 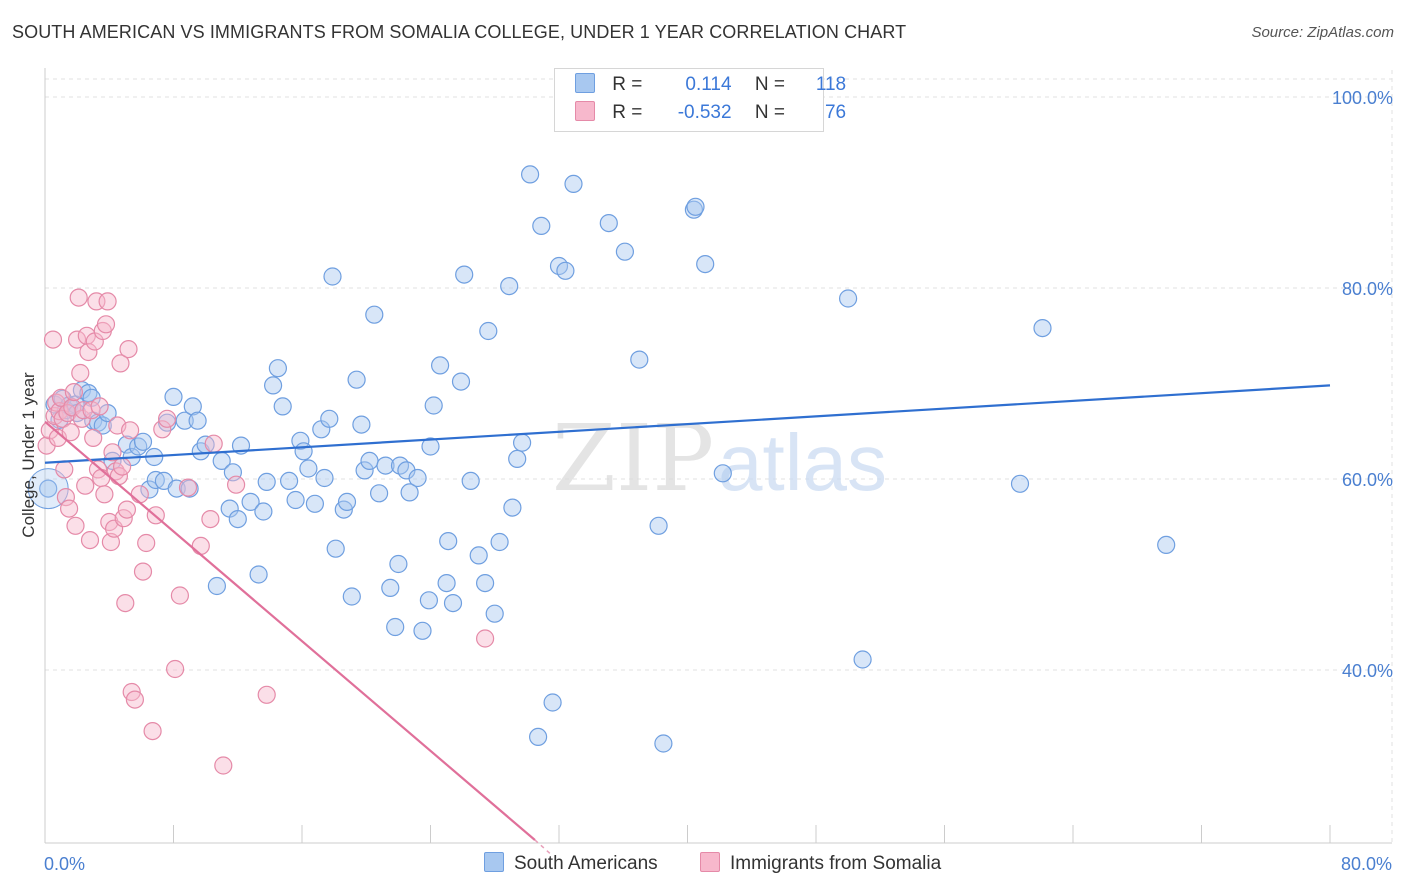 I want to click on legend-item-south-americans: South Americans, so click(x=571, y=863).